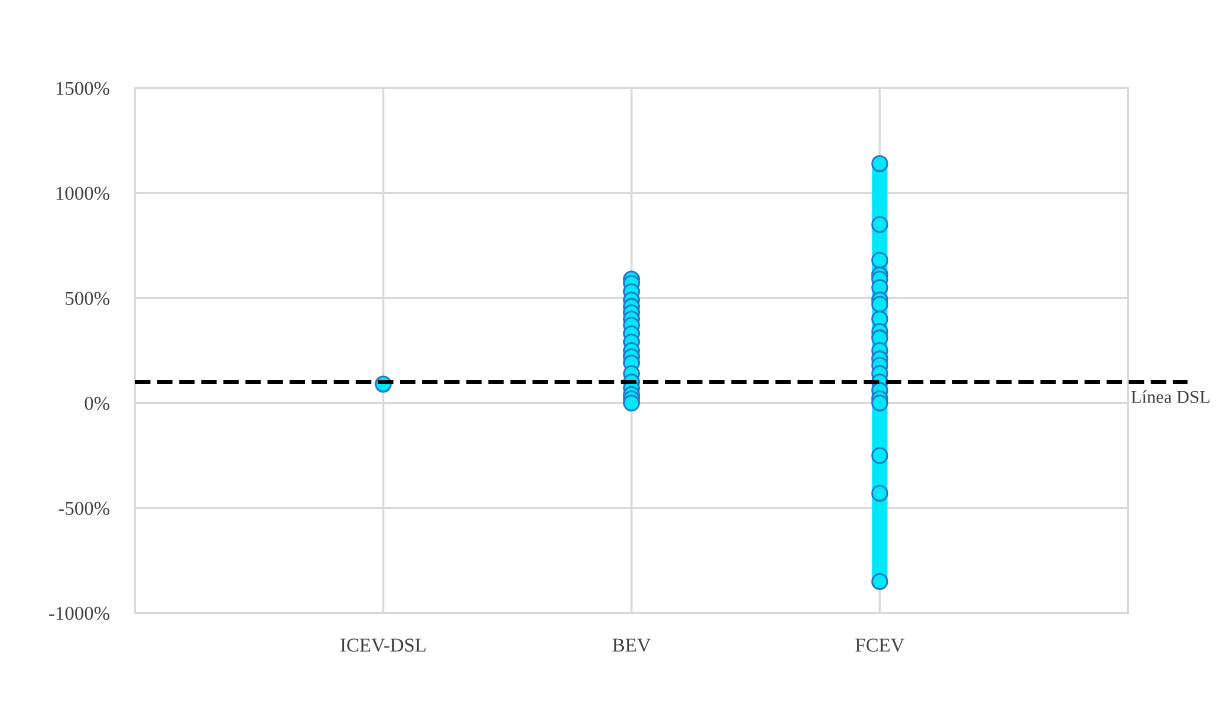 This screenshot has width=1220, height=711. I want to click on y-tick-label: -500%, so click(84, 508).